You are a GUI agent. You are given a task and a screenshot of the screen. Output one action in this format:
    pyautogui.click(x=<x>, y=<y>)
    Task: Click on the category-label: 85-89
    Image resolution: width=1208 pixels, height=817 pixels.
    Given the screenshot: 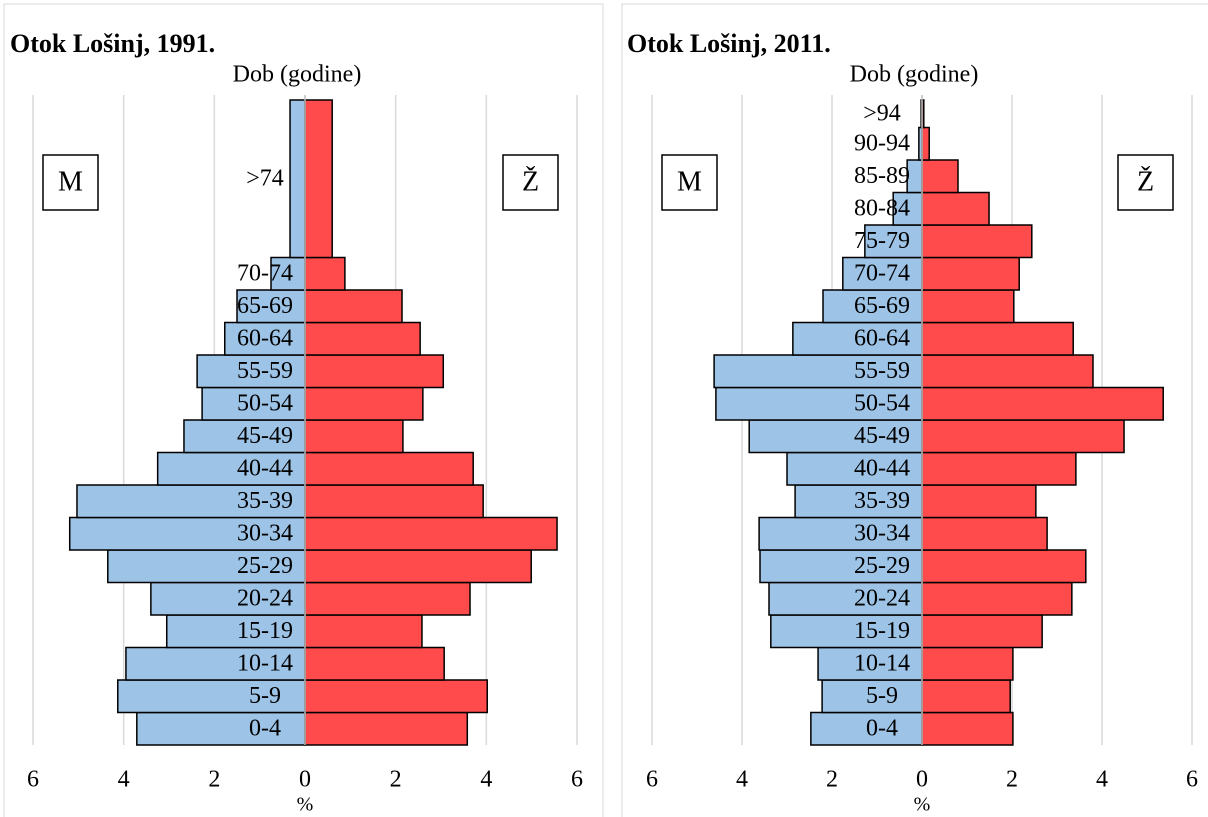 What is the action you would take?
    pyautogui.click(x=882, y=176)
    